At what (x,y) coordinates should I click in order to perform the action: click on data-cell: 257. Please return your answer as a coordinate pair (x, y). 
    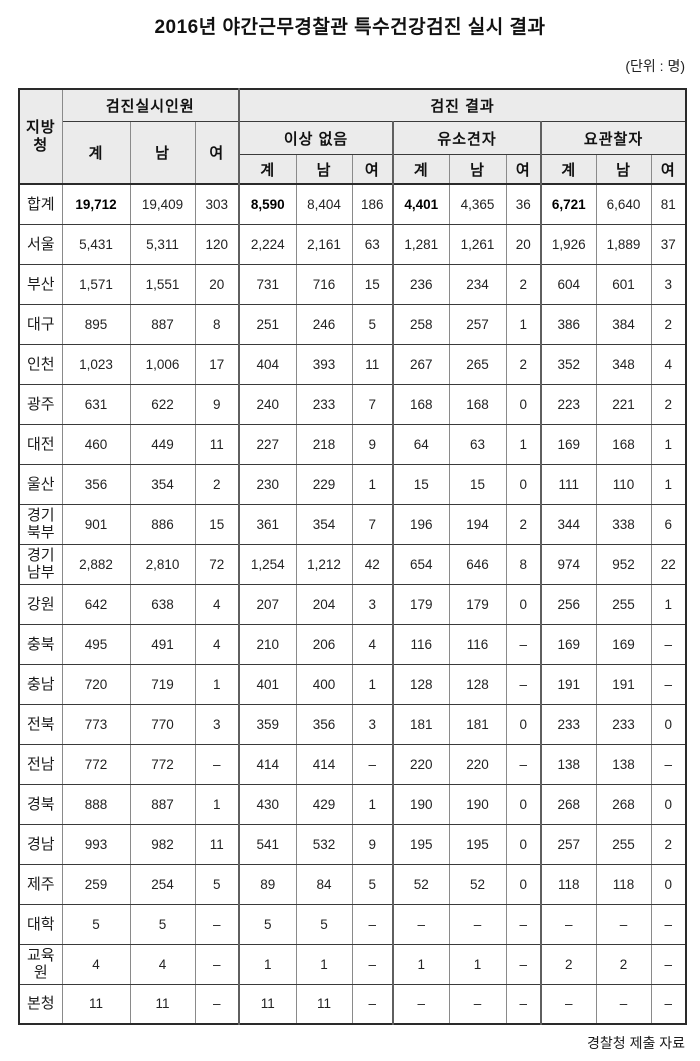
    Looking at the image, I should click on (568, 844).